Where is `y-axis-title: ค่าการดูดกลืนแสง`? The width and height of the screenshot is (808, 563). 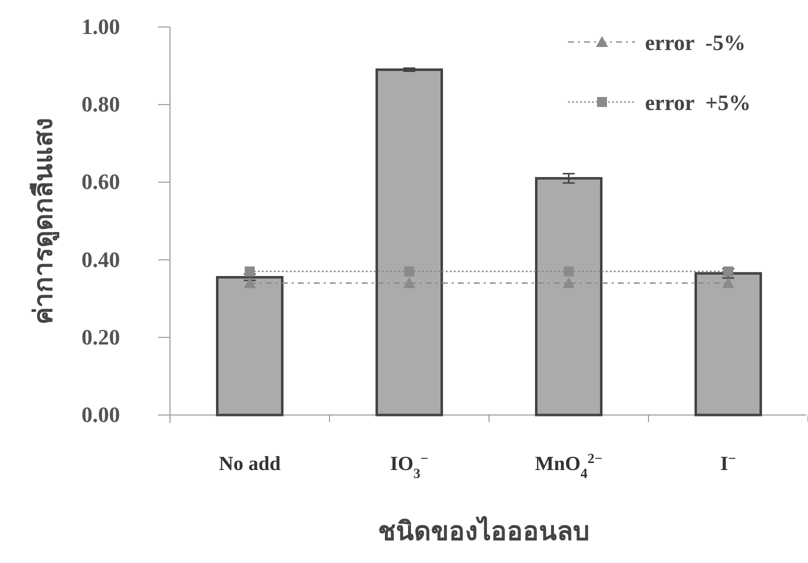
y-axis-title: ค่าการดูดกลืนแสง is located at coordinates (44, 221).